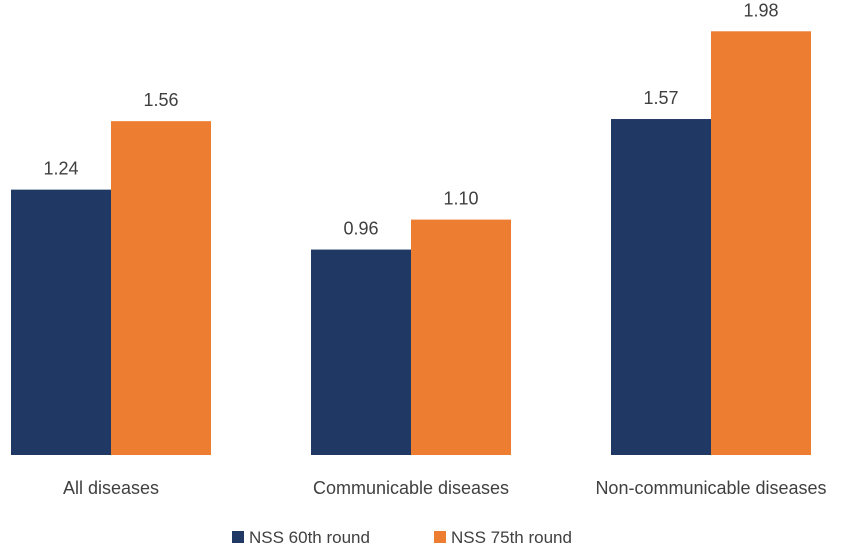 This screenshot has width=855, height=547. Describe the element at coordinates (440, 537) in the screenshot. I see `legend-swatch-nss75` at that location.